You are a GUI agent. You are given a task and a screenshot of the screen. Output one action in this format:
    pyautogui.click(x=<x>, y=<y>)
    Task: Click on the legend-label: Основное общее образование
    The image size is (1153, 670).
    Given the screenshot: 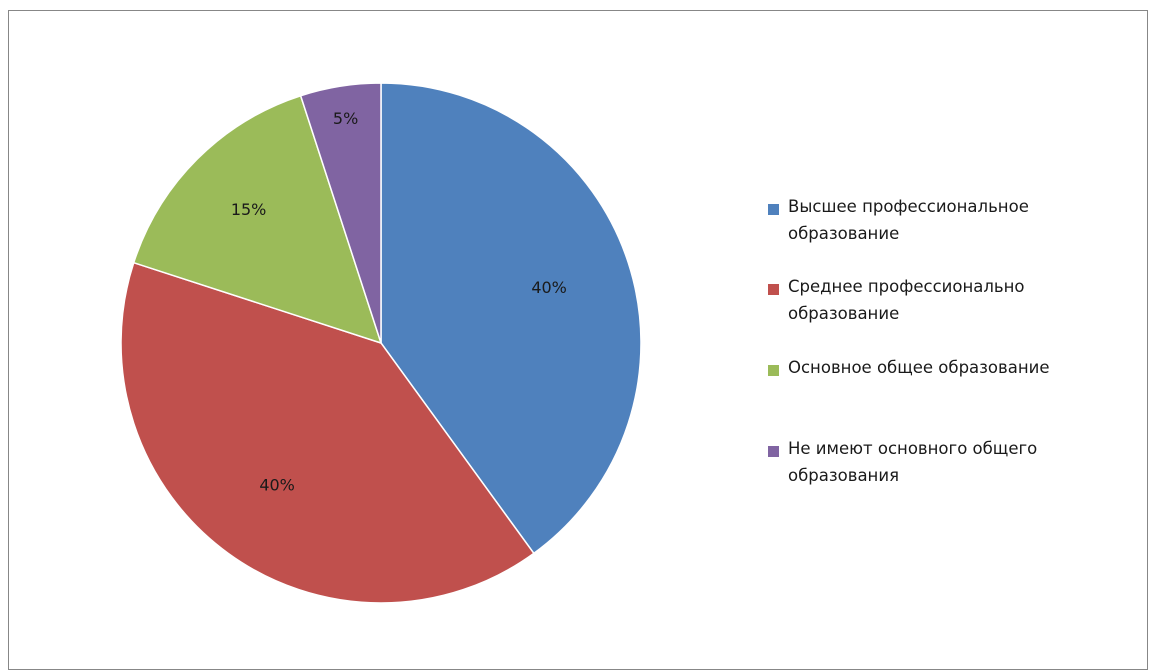 What is the action you would take?
    pyautogui.click(x=919, y=367)
    